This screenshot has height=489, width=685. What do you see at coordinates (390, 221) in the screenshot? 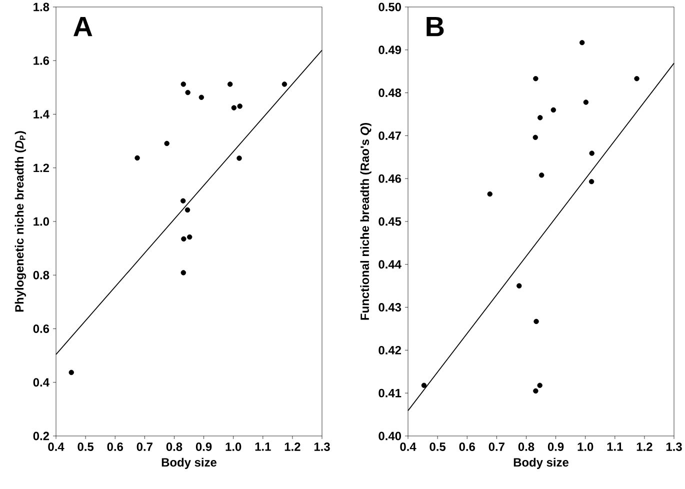
I see `y-tick-label: 0.45` at bounding box center [390, 221].